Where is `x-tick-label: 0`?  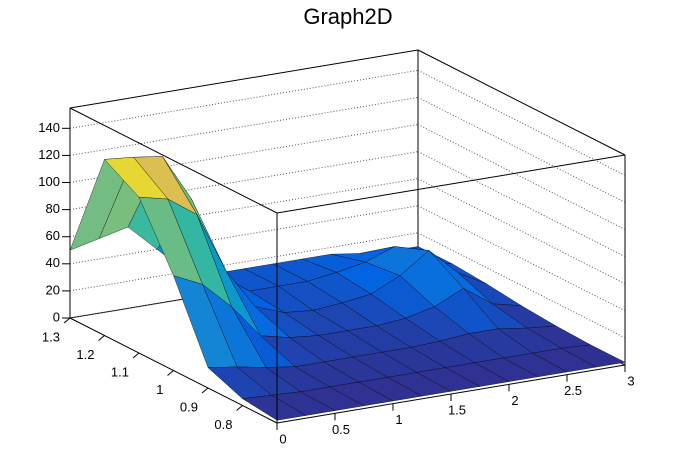
x-tick-label: 0 is located at coordinates (282, 438).